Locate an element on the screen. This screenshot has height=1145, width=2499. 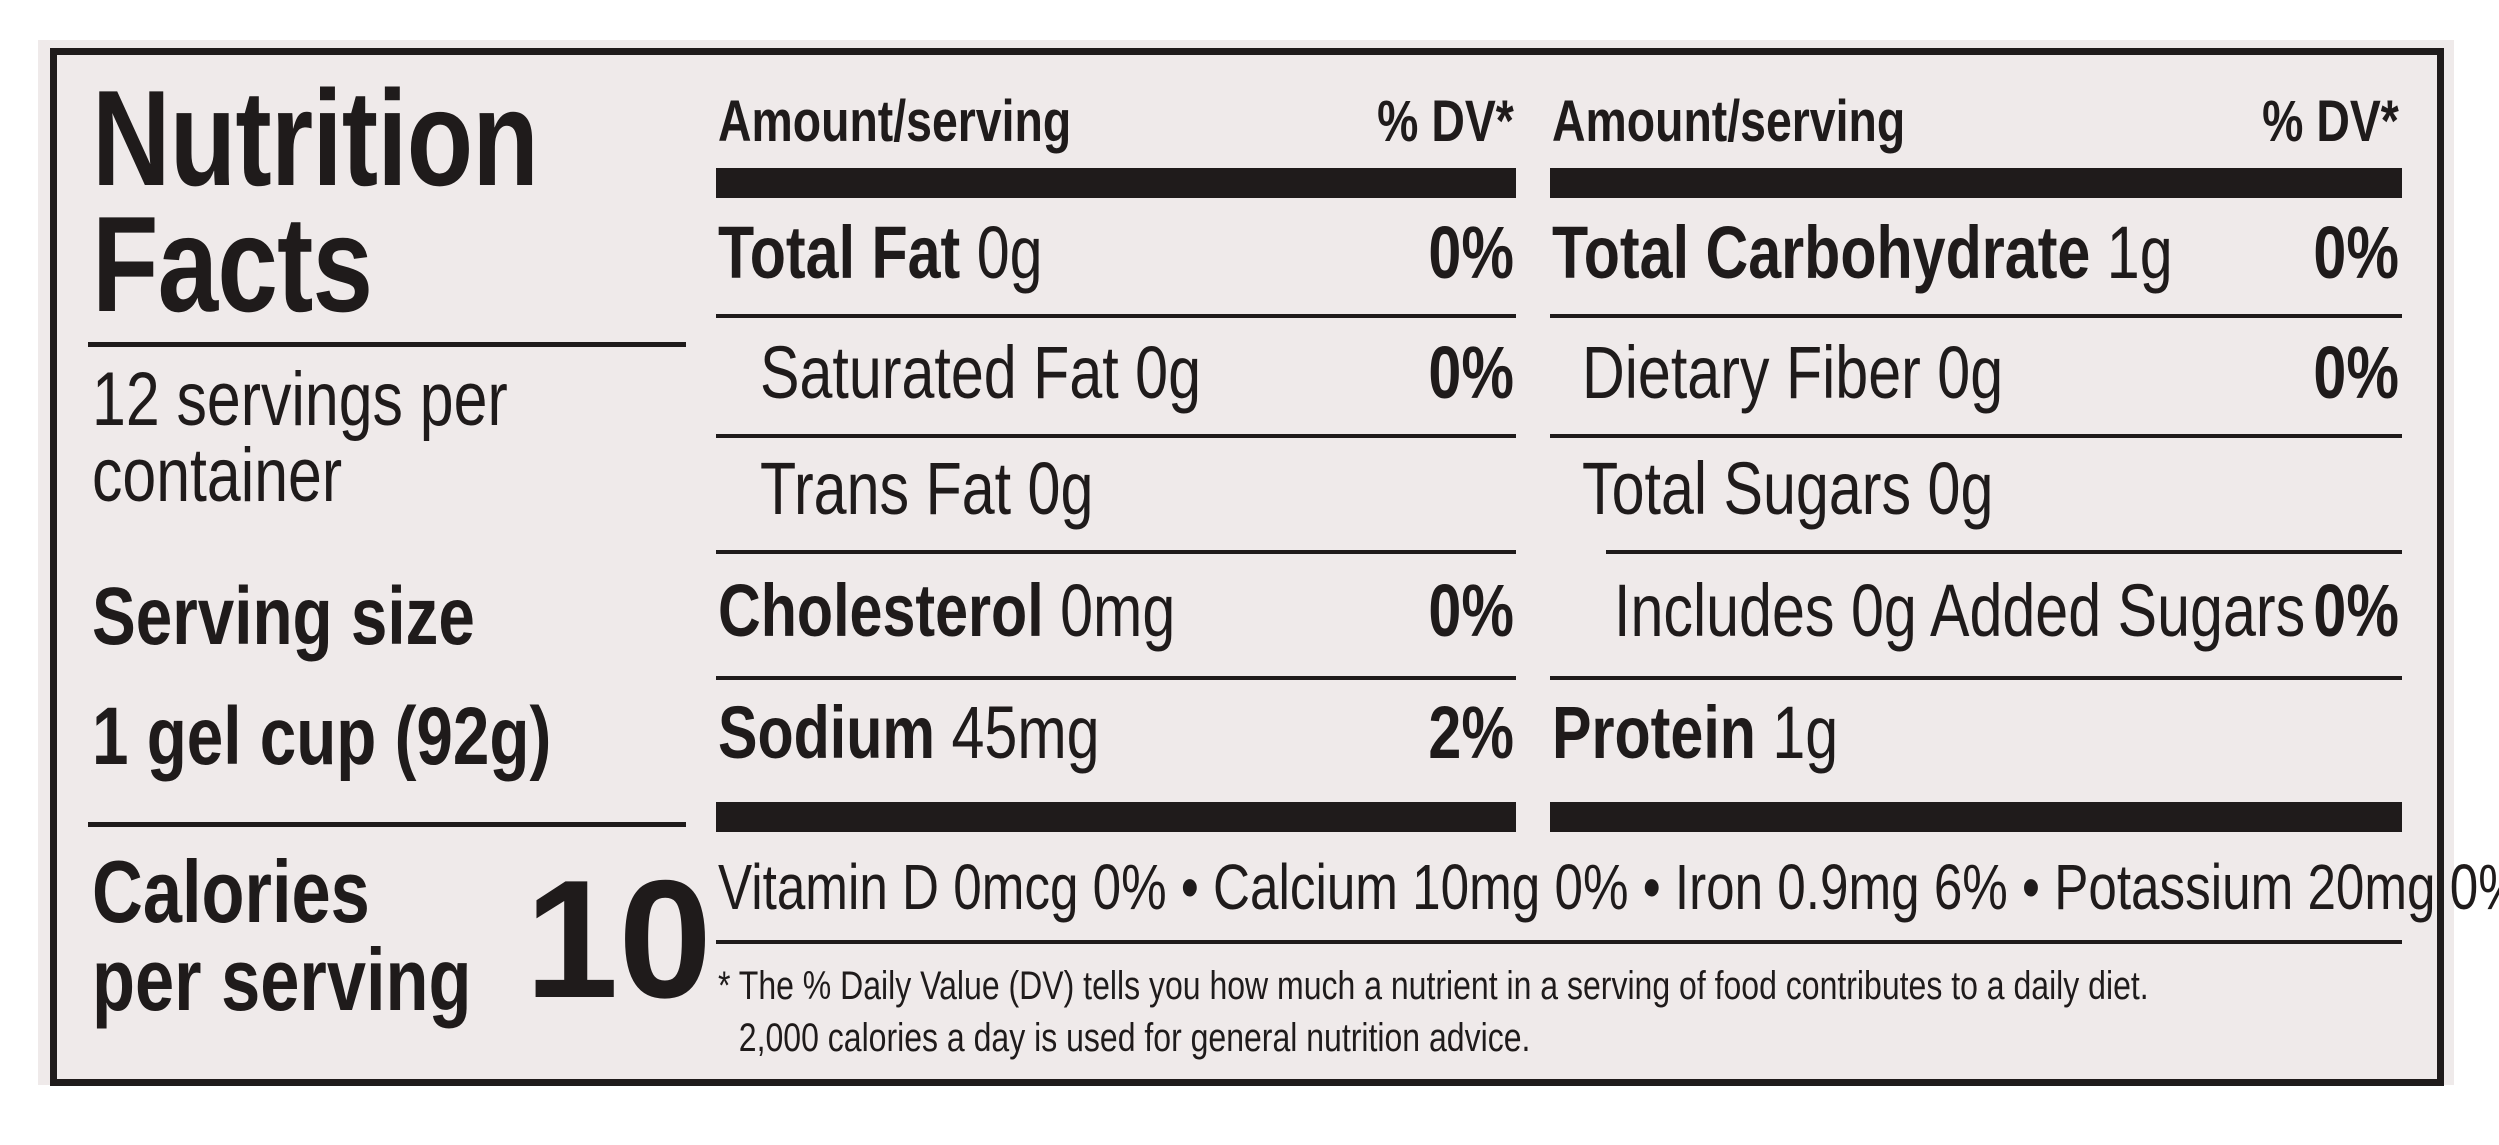
serving-size-value: 1 gel cup (92g) is located at coordinates (322, 736).